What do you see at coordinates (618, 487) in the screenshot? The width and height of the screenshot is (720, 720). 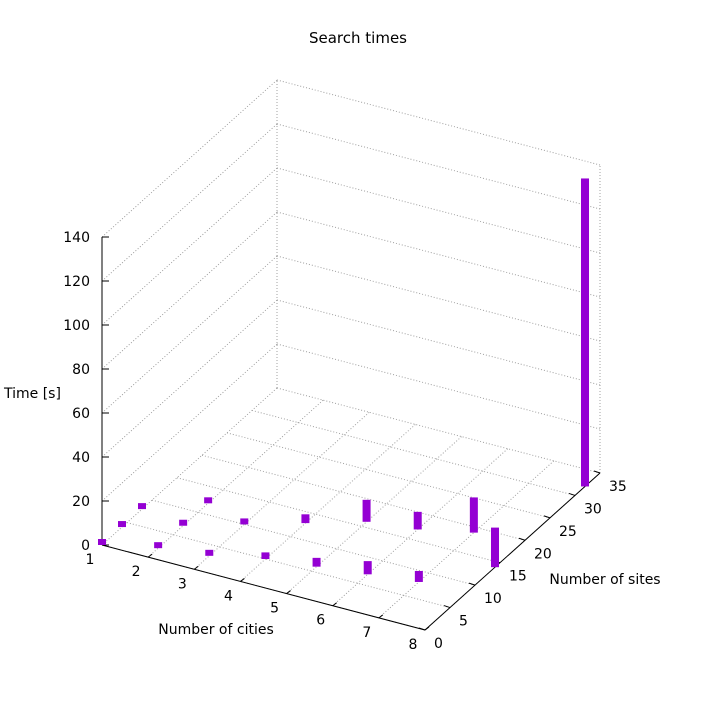 I see `y-tick-label: 35` at bounding box center [618, 487].